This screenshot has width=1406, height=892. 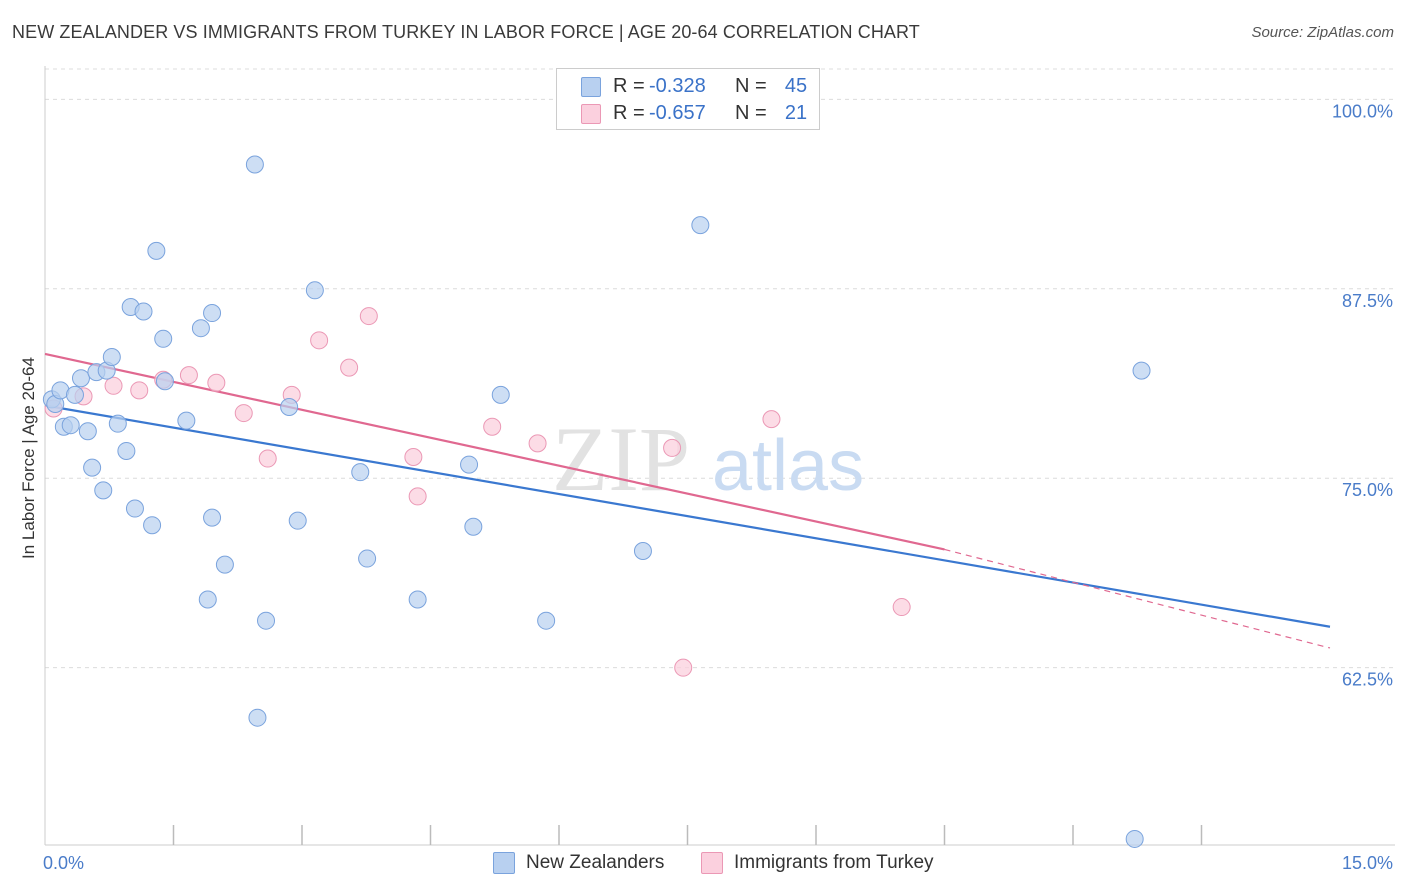 I want to click on legend-r-value: -0.328, so click(x=677, y=86).